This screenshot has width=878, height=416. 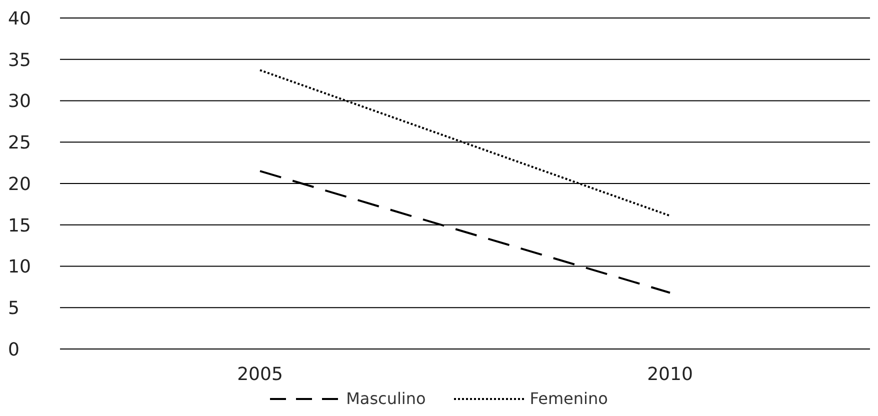 I want to click on legend-label: Masculino, so click(x=386, y=398).